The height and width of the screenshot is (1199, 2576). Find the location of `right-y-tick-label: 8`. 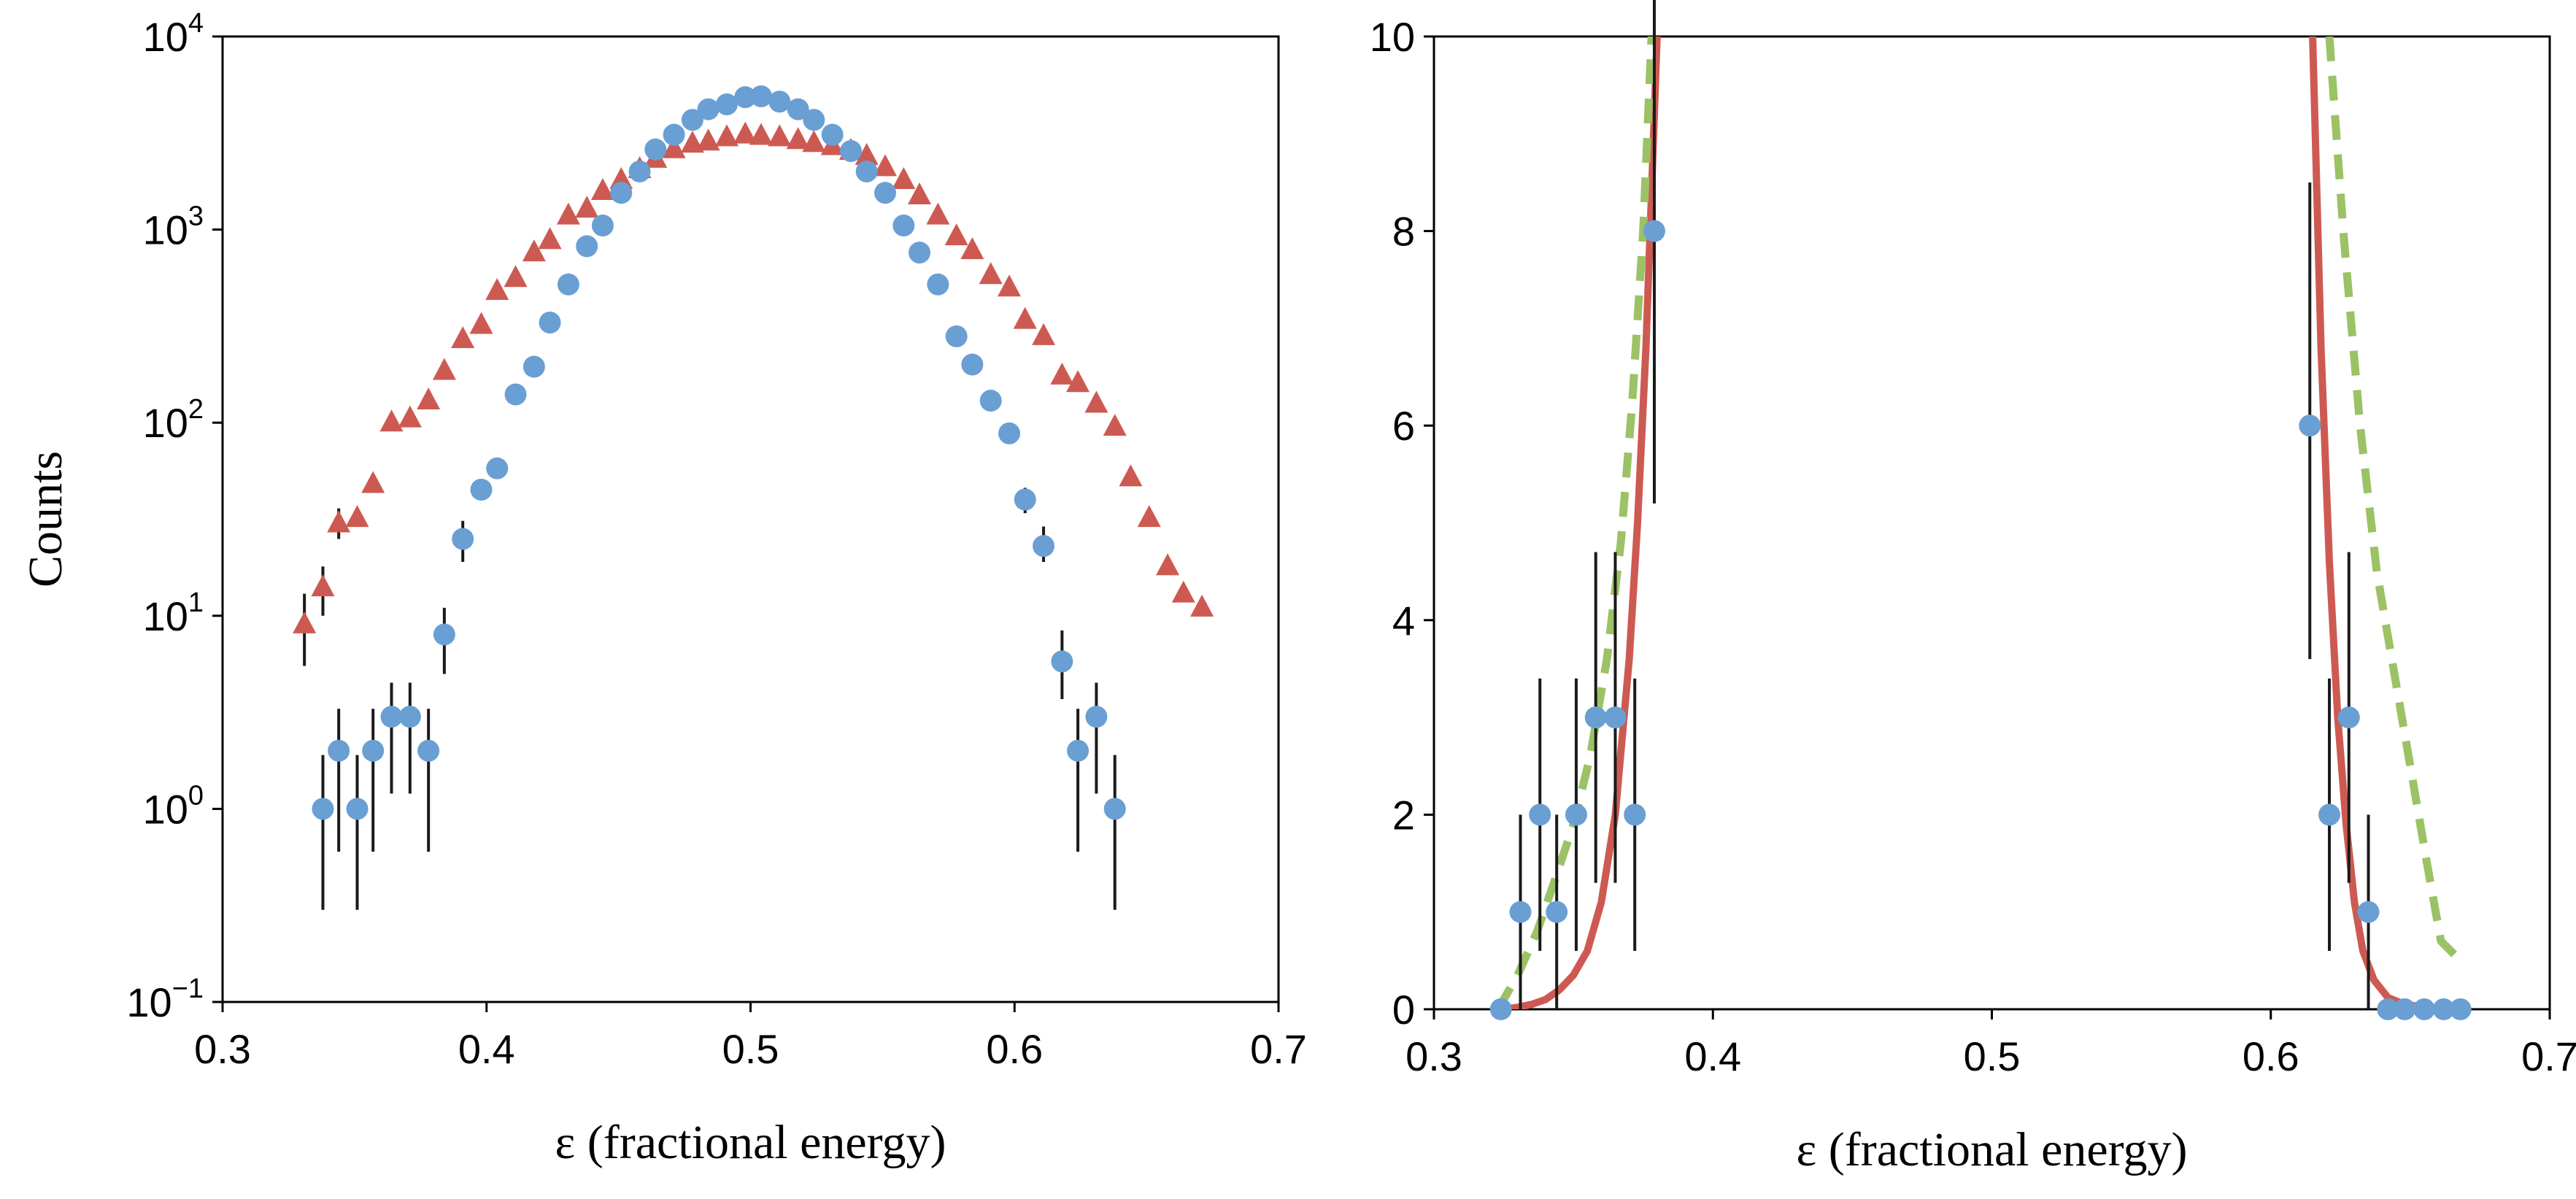

right-y-tick-label: 8 is located at coordinates (1403, 232).